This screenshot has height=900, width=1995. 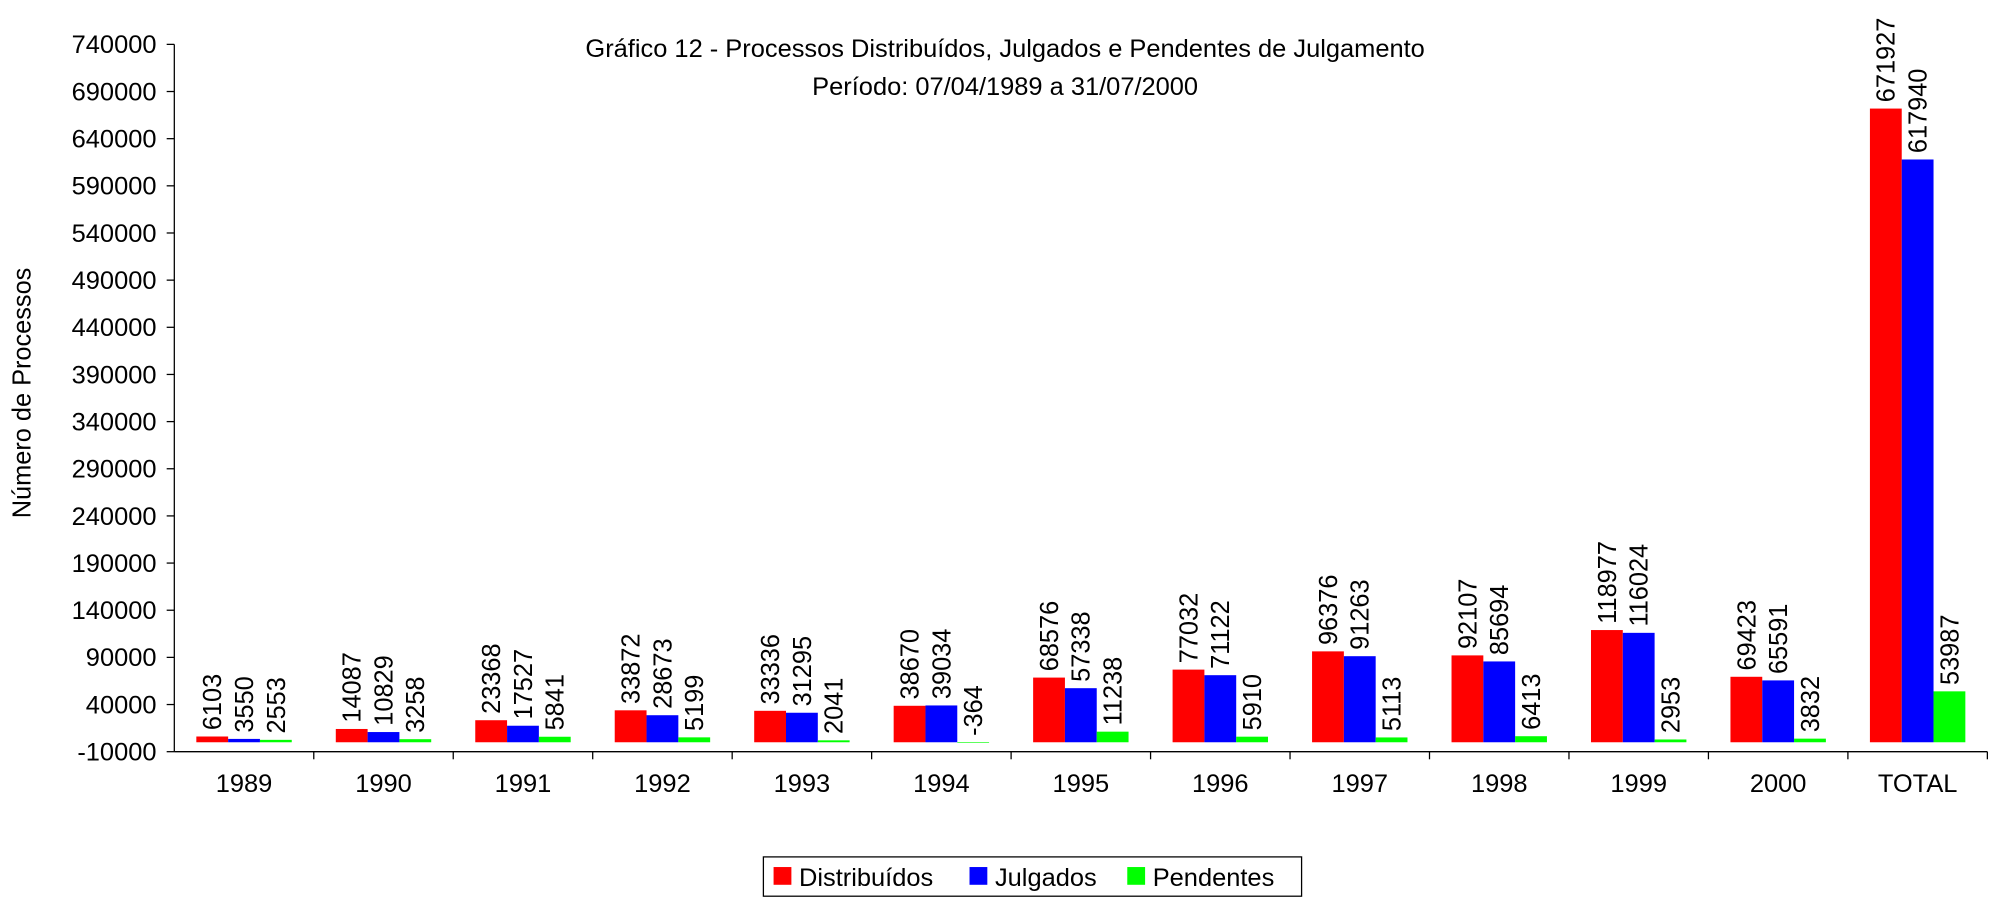 What do you see at coordinates (114, 564) in the screenshot?
I see `y-tick-label: 190000` at bounding box center [114, 564].